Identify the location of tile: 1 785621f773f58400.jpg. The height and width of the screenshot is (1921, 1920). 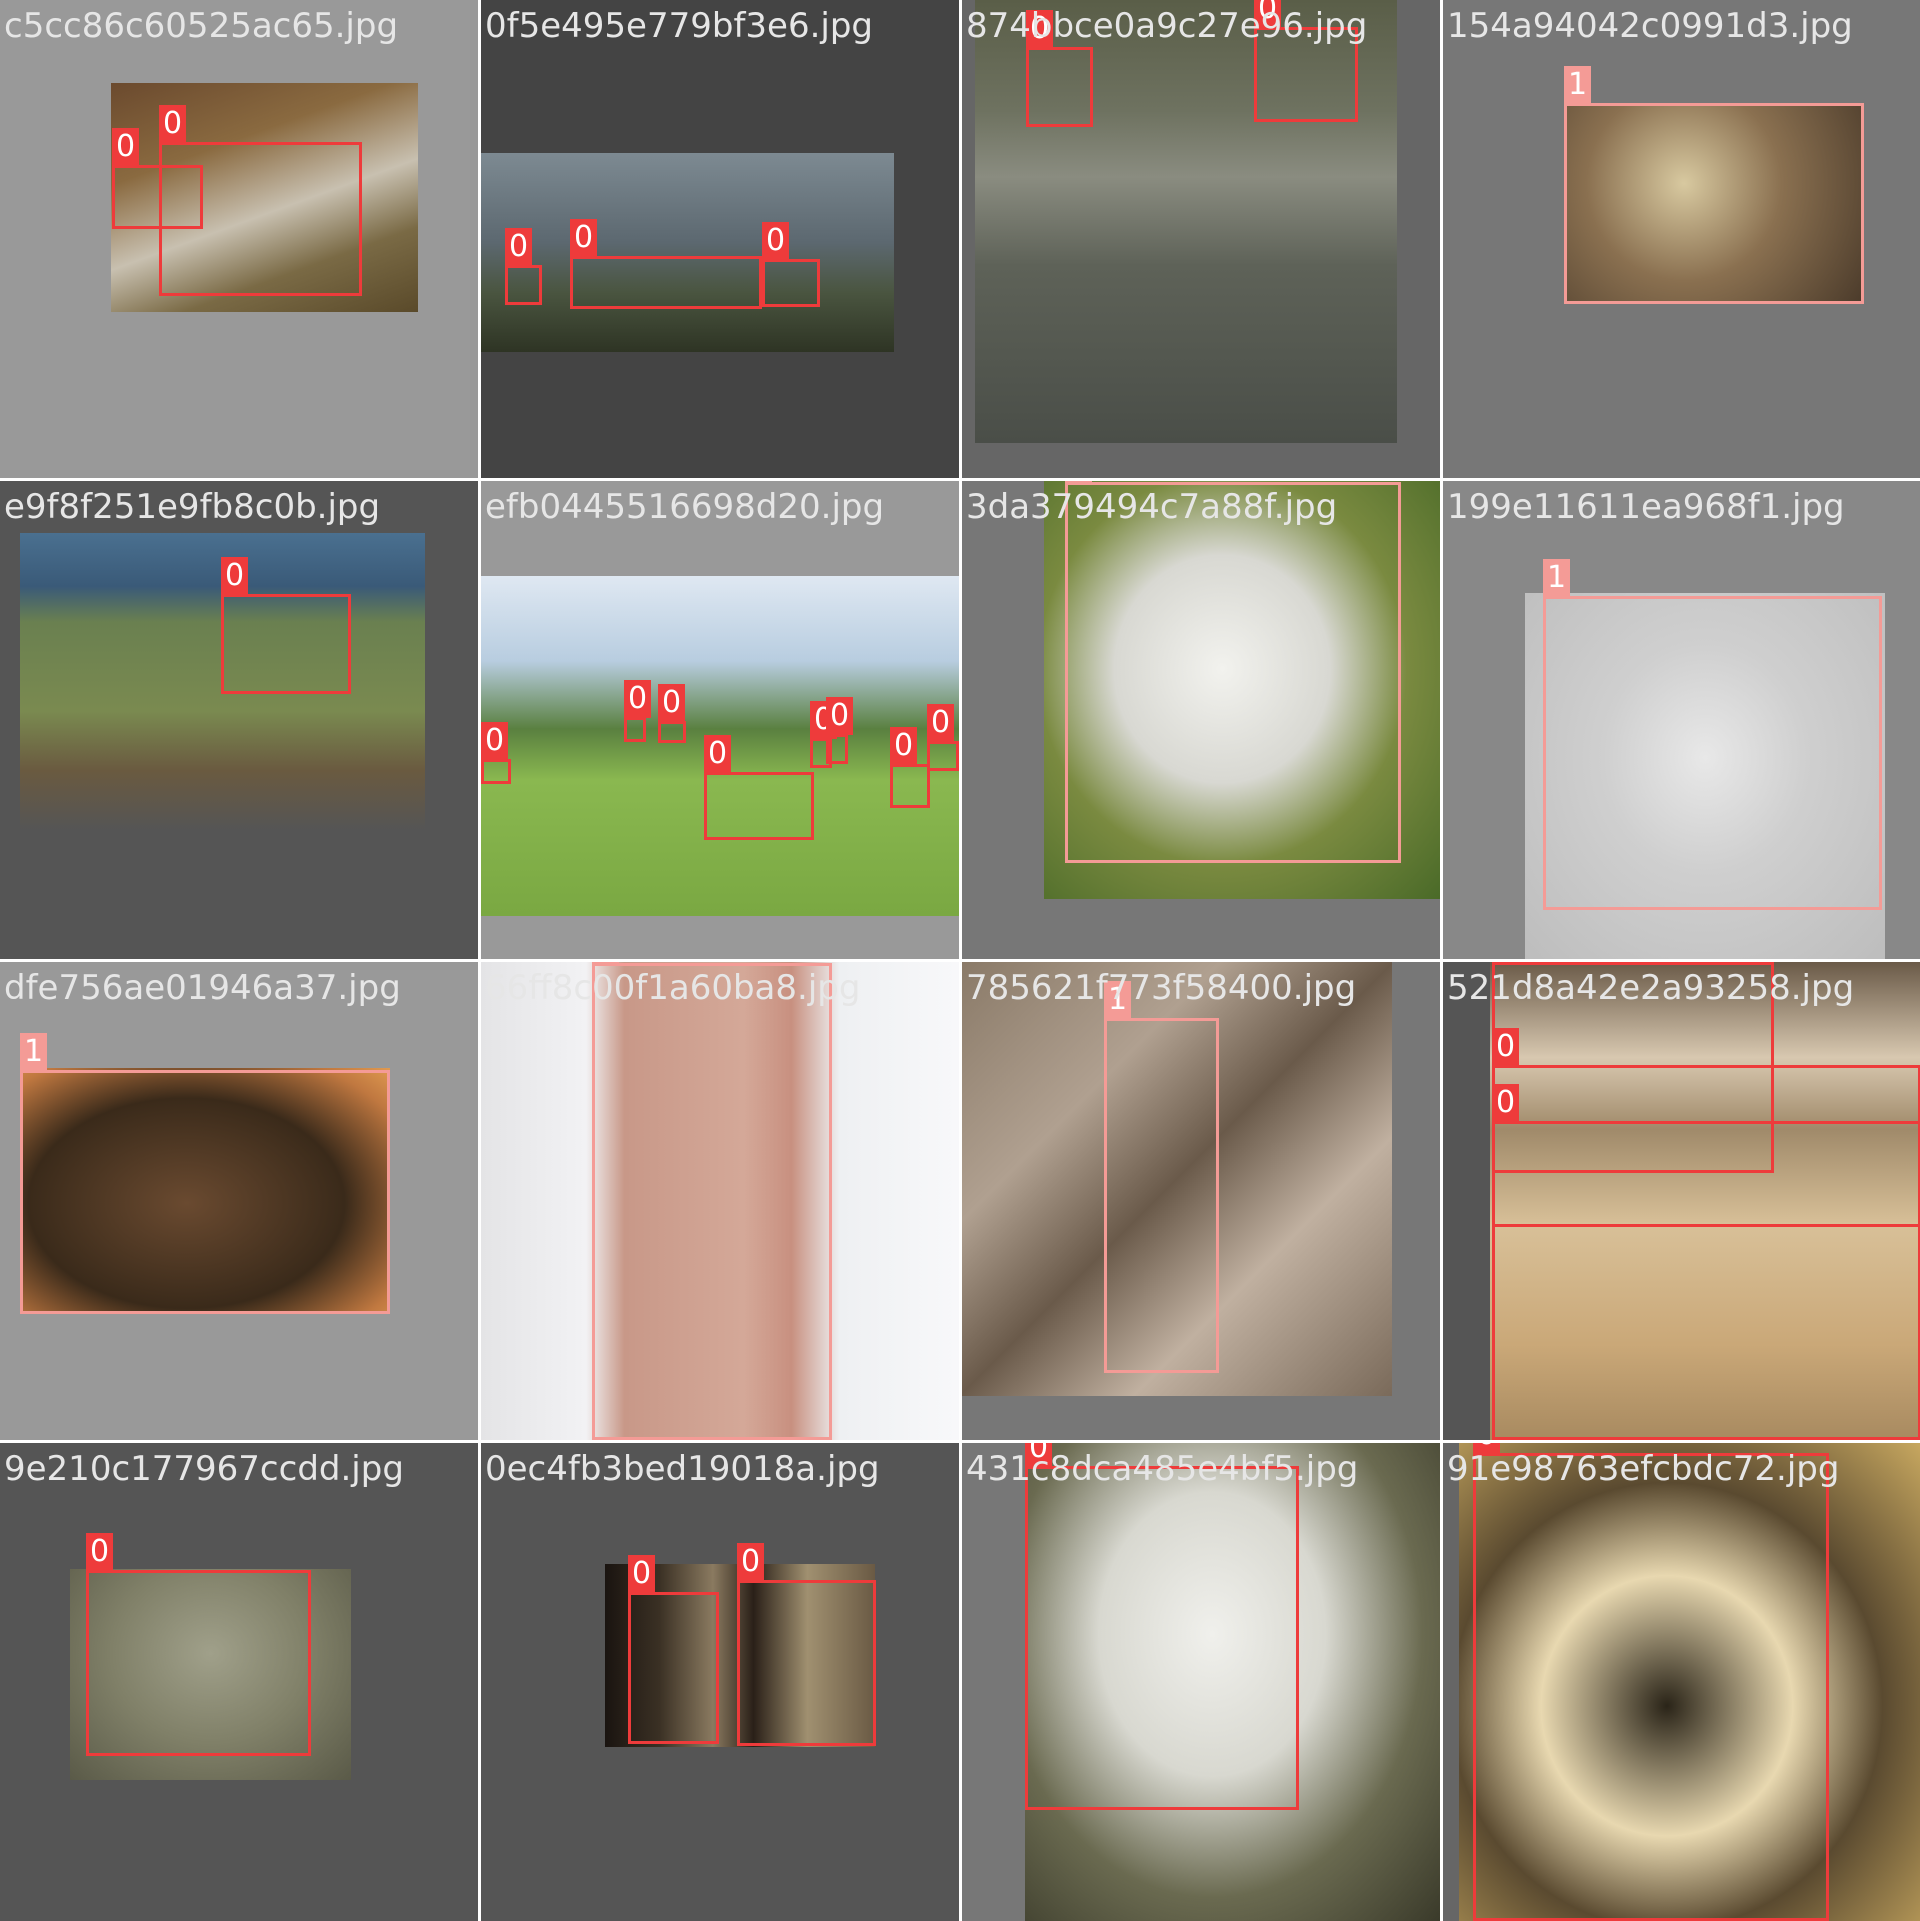
(1201, 1201).